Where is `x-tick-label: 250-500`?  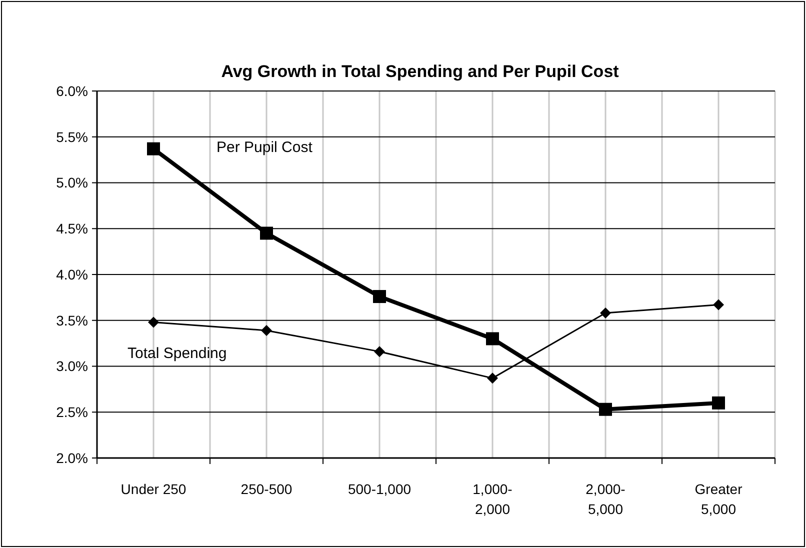 x-tick-label: 250-500 is located at coordinates (266, 489).